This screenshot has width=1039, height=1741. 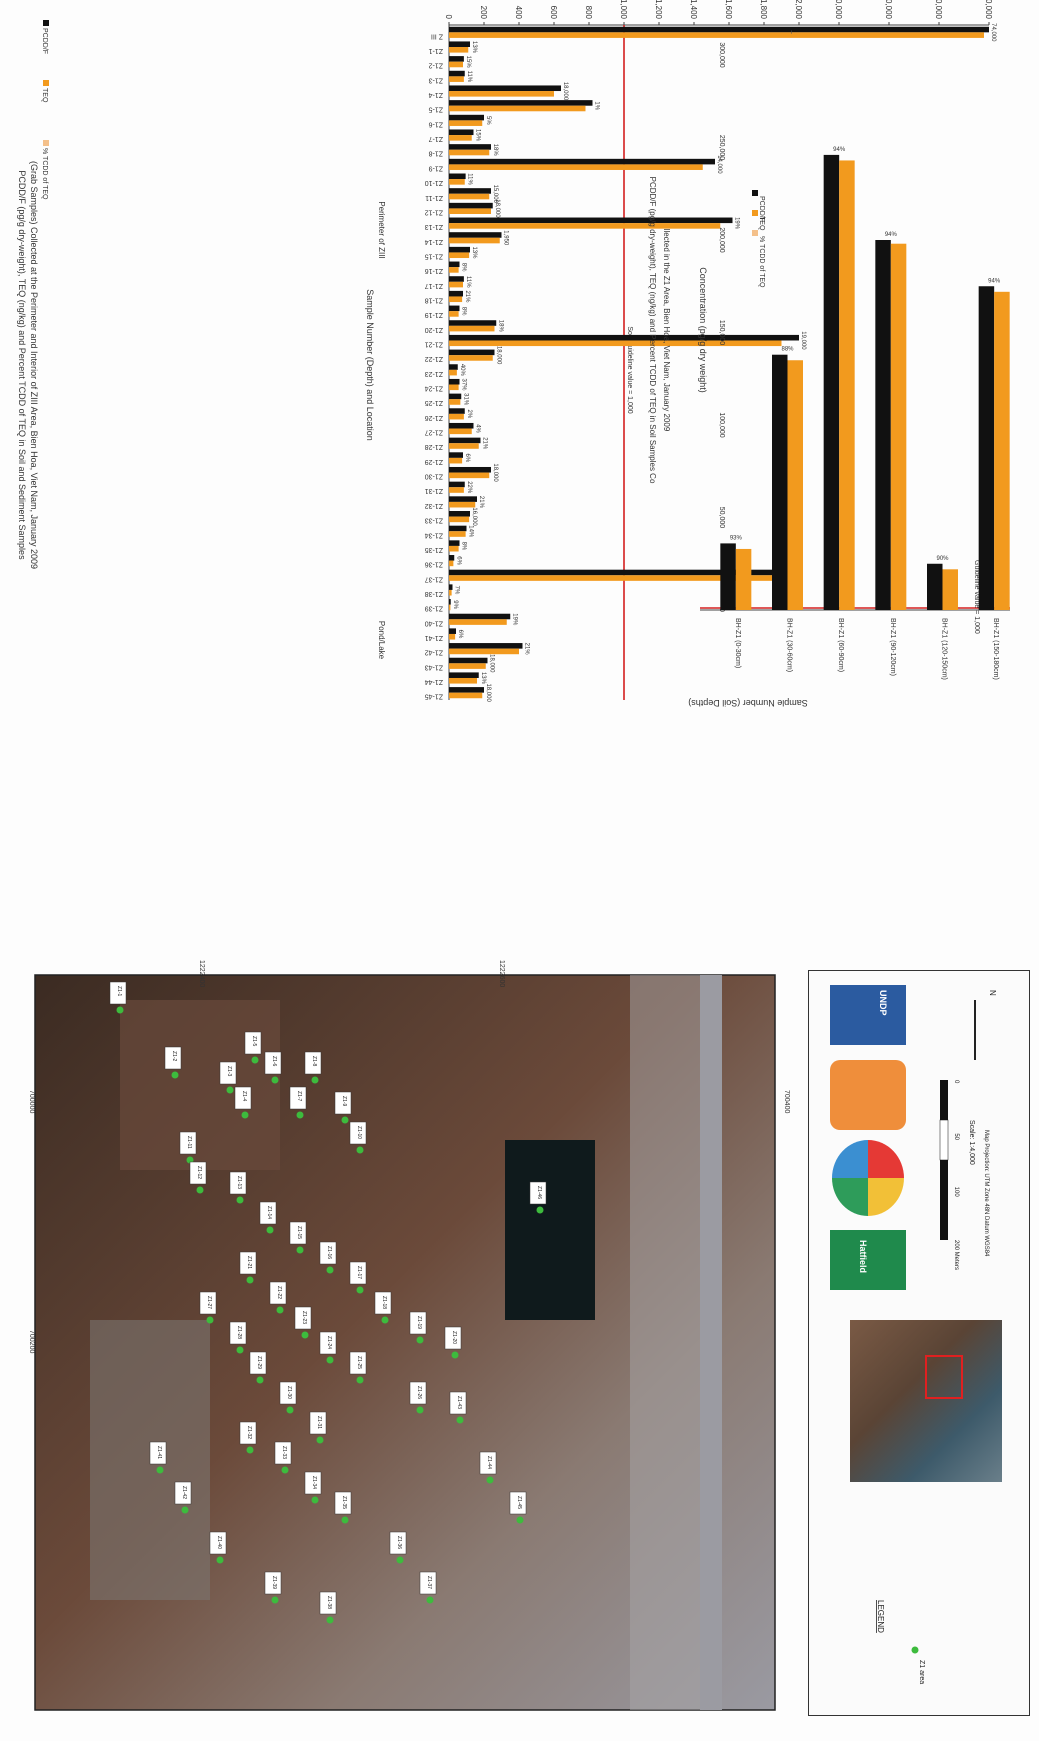 What do you see at coordinates (464, 546) in the screenshot?
I see `chart1-percent-label: 8%` at bounding box center [464, 546].